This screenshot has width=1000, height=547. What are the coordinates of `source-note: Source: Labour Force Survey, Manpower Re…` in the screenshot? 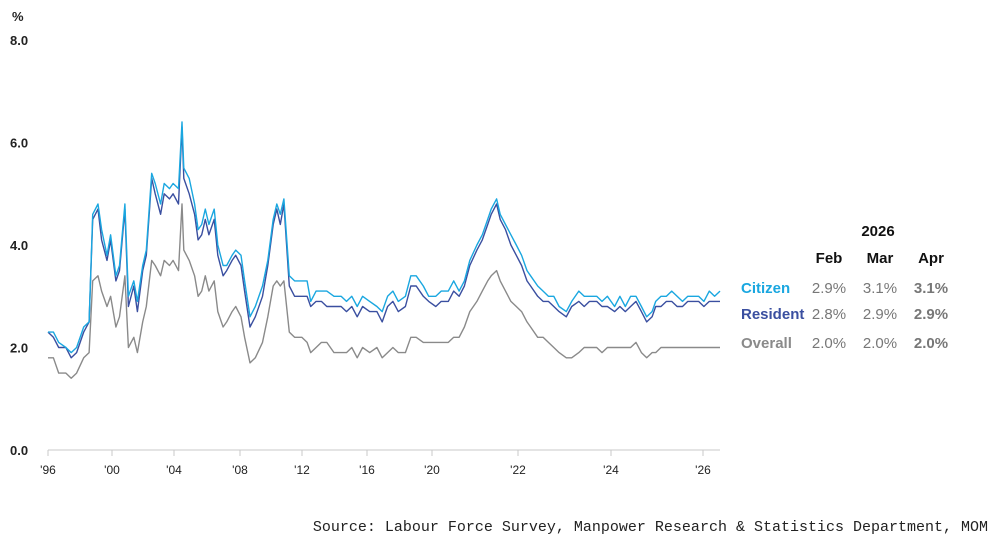 It's located at (650, 527).